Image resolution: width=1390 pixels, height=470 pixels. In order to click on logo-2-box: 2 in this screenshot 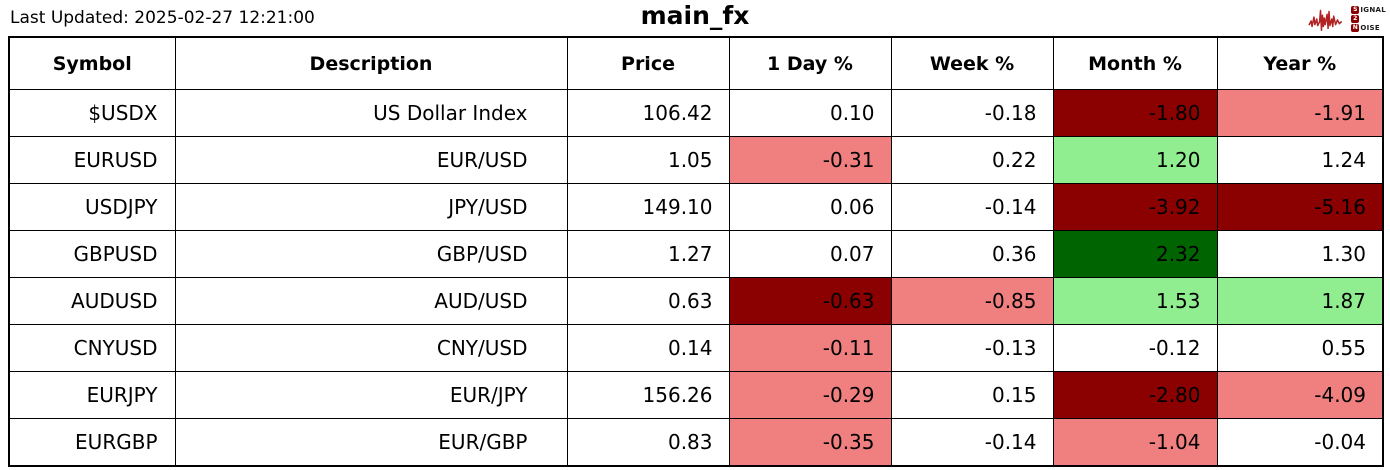, I will do `click(1355, 19)`.